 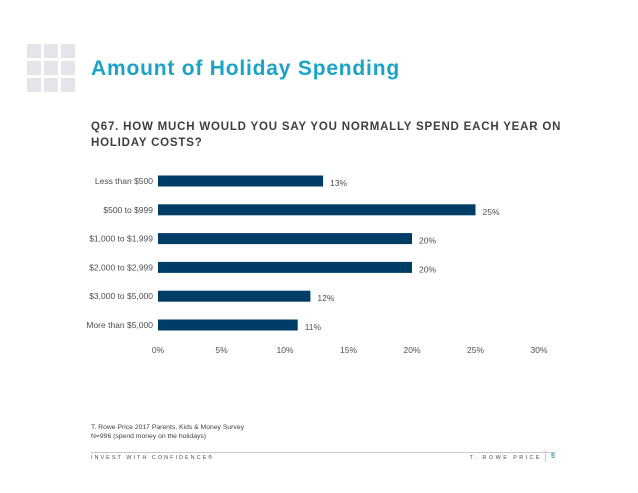 I want to click on category-label: $500 to $999, so click(x=128, y=210).